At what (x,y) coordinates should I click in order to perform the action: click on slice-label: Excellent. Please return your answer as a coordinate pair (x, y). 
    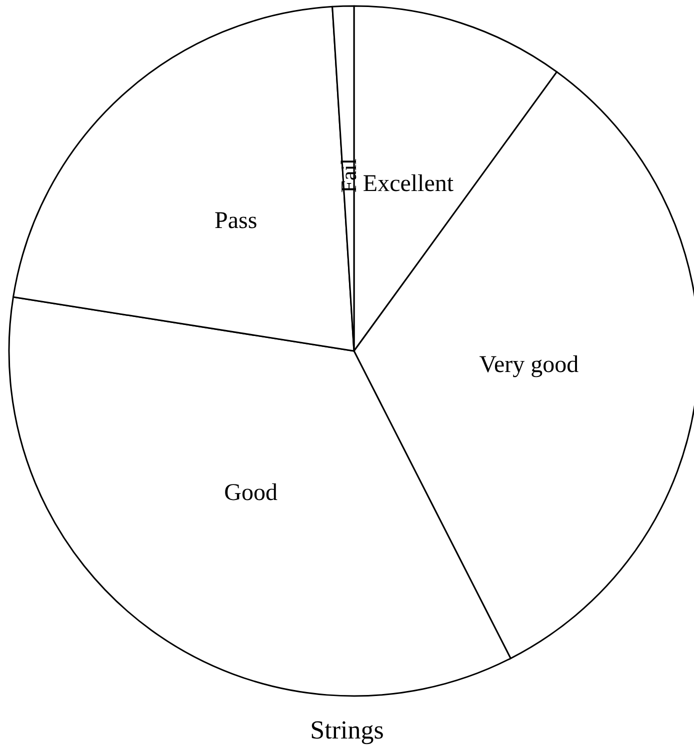
    Looking at the image, I should click on (408, 184).